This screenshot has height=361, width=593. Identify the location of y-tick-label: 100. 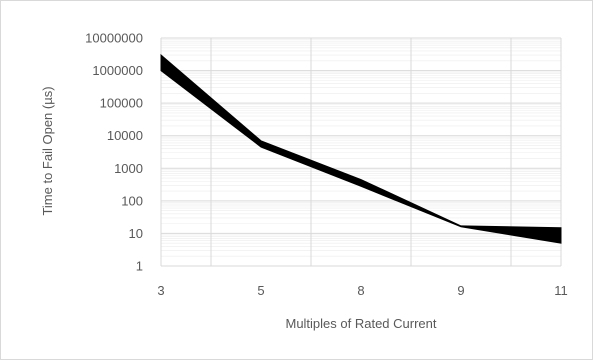
(132, 200).